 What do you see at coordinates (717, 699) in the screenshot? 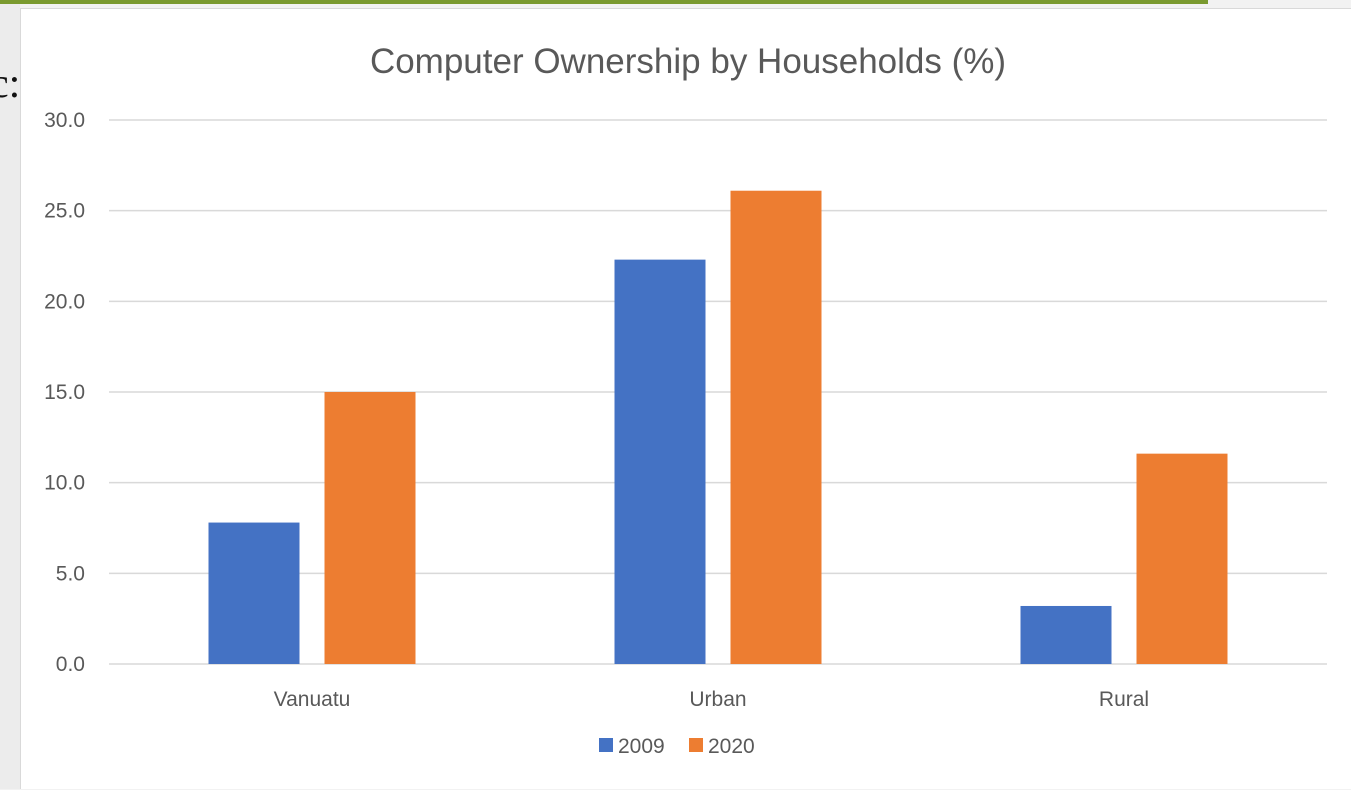
I see `x-category-label: Urban` at bounding box center [717, 699].